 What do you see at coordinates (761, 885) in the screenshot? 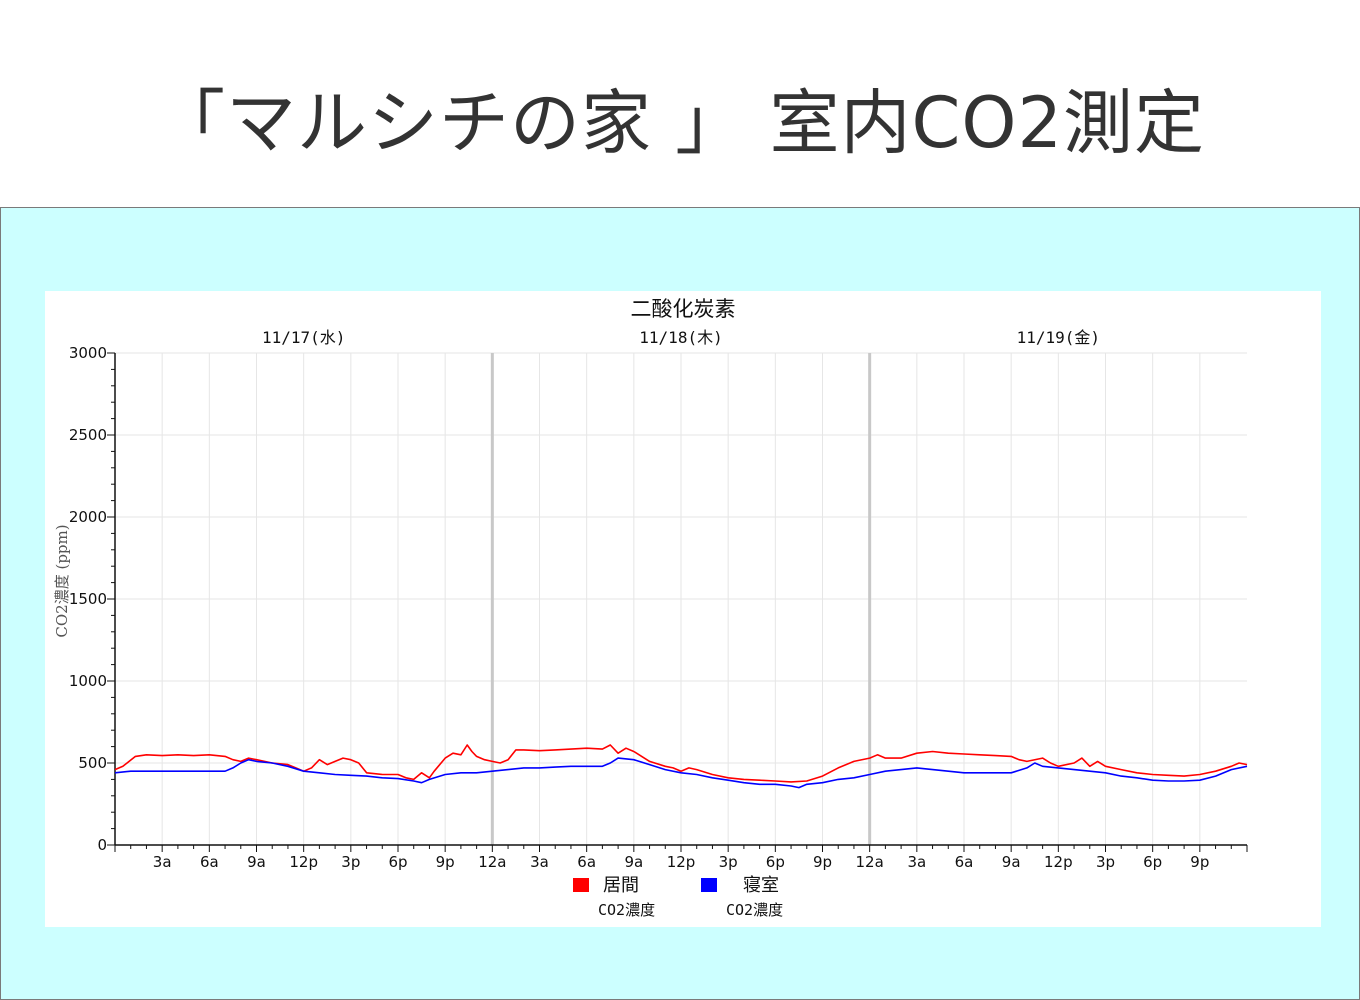
I see `legend-label-bedroom: 寝室` at bounding box center [761, 885].